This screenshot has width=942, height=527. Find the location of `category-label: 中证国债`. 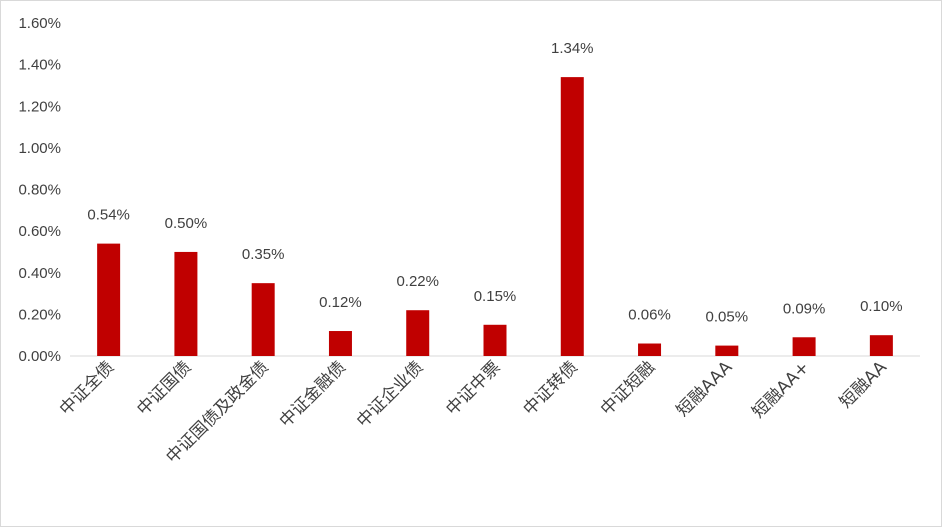

category-label: 中证国债 is located at coordinates (164, 388).